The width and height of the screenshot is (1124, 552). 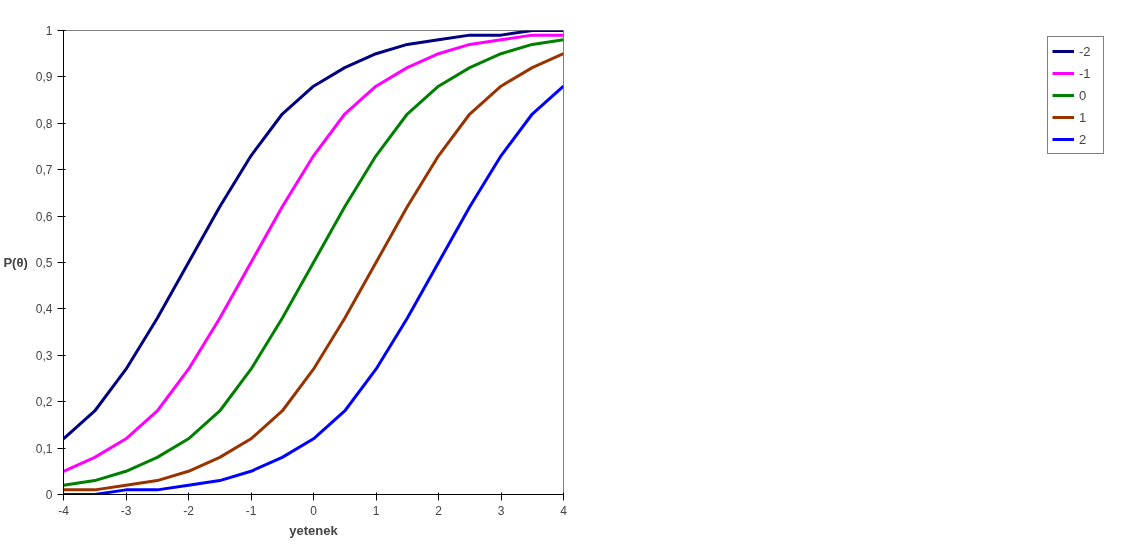 What do you see at coordinates (44, 123) in the screenshot?
I see `y-tick-label: 0,8` at bounding box center [44, 123].